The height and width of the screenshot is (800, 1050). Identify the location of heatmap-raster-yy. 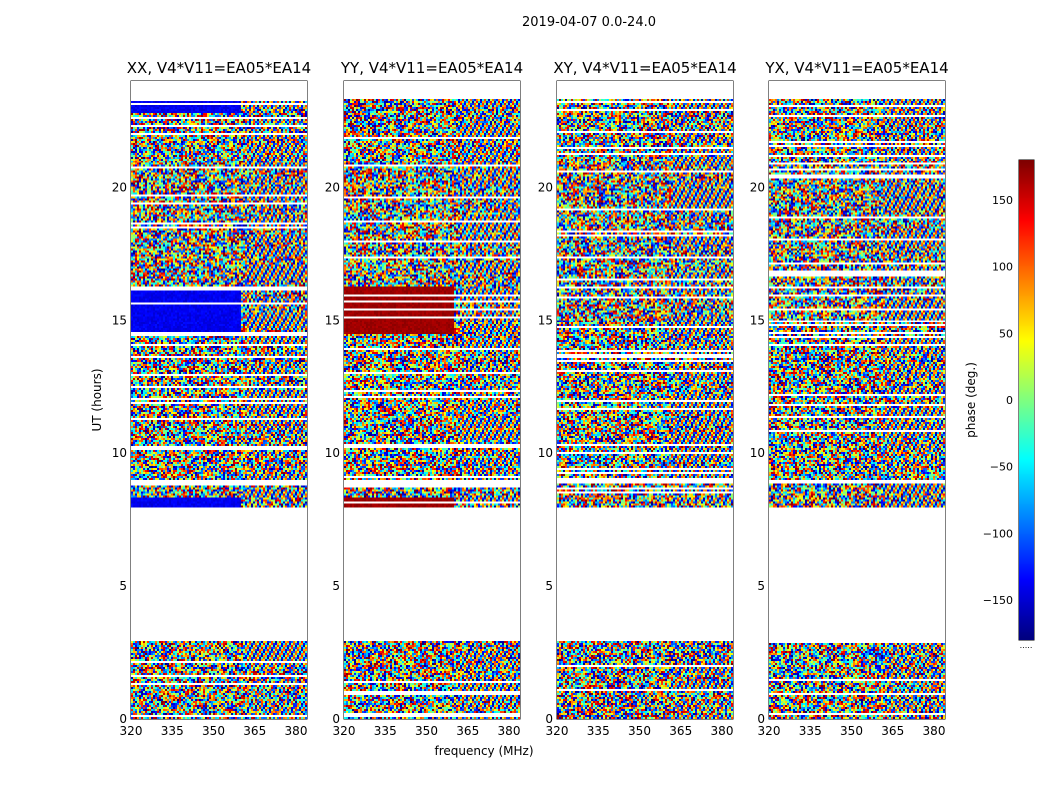
(432, 400).